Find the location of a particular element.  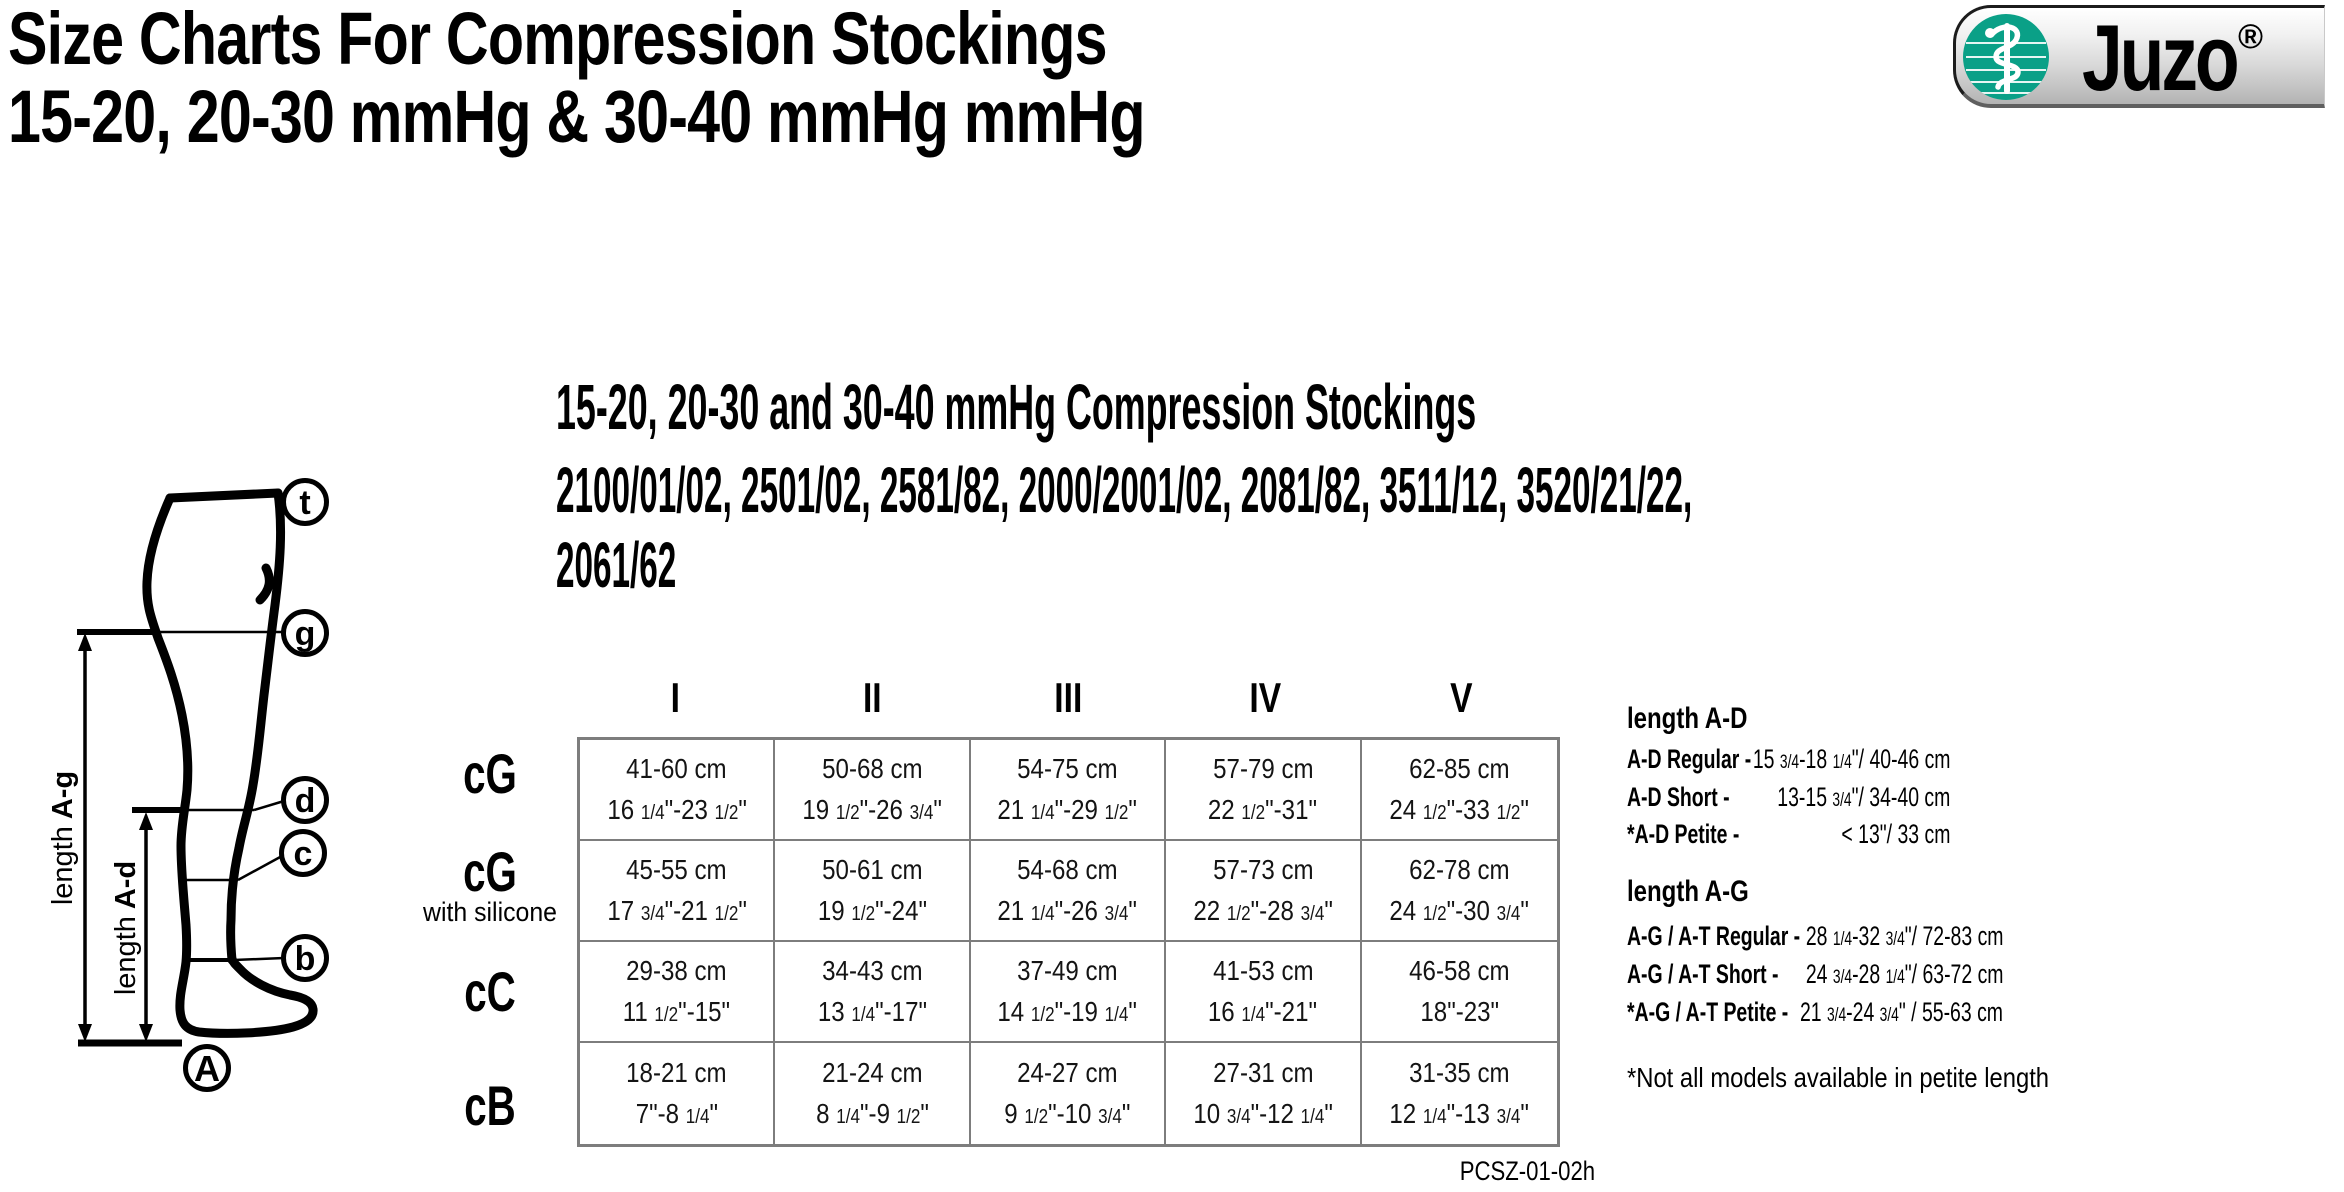

point-markers: t g d c b A is located at coordinates (256, 785).